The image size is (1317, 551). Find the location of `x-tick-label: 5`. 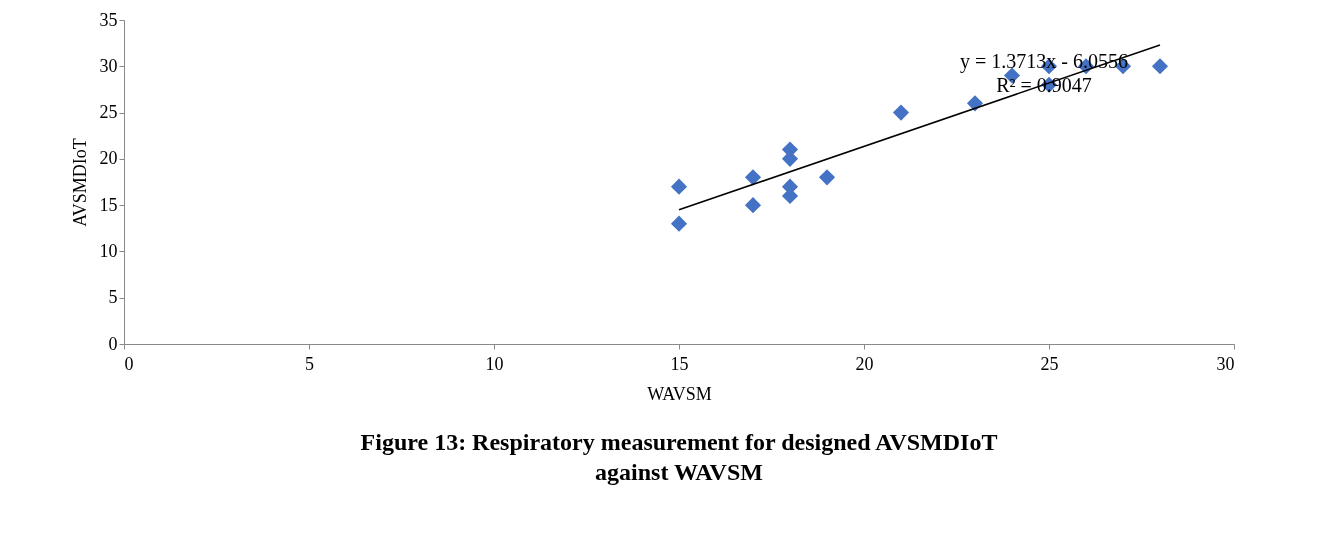

x-tick-label: 5 is located at coordinates (309, 363).